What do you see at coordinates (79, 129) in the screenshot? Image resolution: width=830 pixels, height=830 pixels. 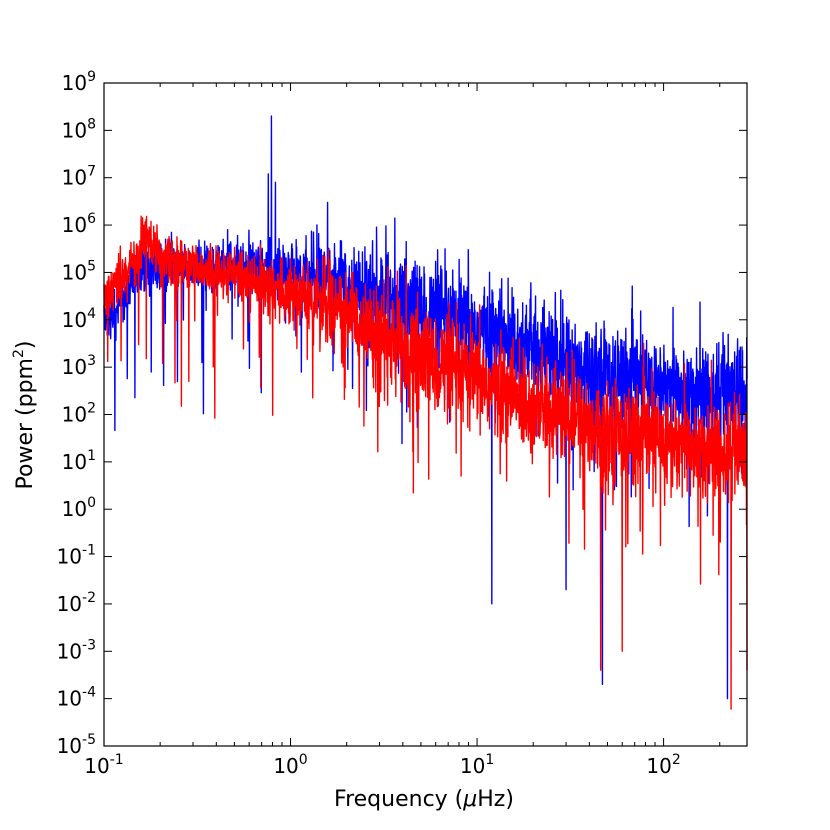 I see `y-tick-label: 10⁸` at bounding box center [79, 129].